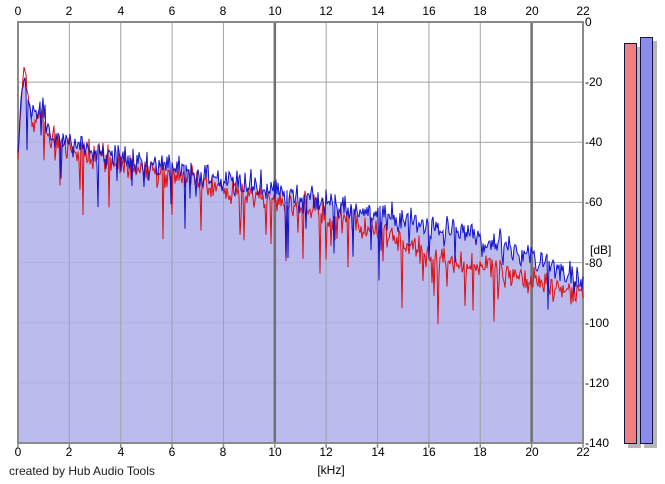 This screenshot has height=484, width=665. I want to click on y-tick-label: -20, so click(594, 82).